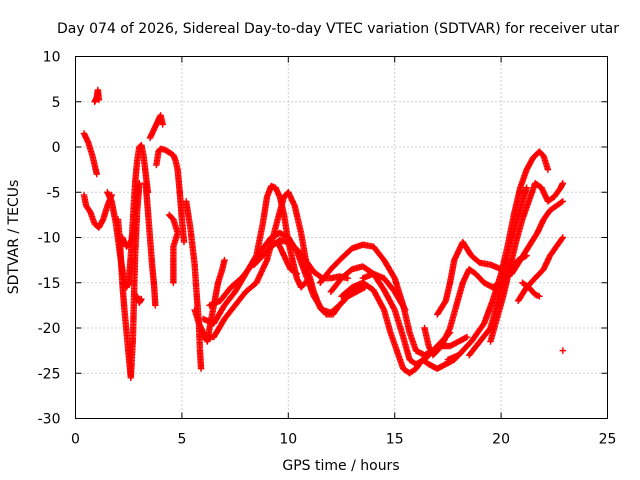  Describe the element at coordinates (340, 466) in the screenshot. I see `x-axis-label: GPS time / hours` at that location.